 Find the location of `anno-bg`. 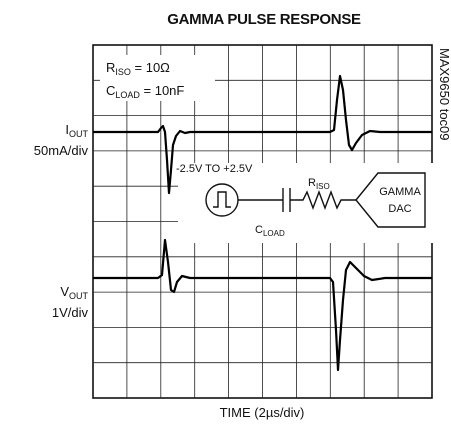

anno-bg is located at coordinates (157, 78).